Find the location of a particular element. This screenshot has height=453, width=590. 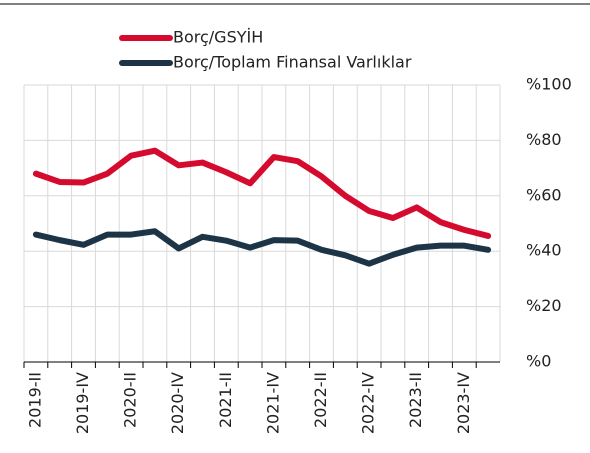

y-tick-label: %20 is located at coordinates (544, 305).